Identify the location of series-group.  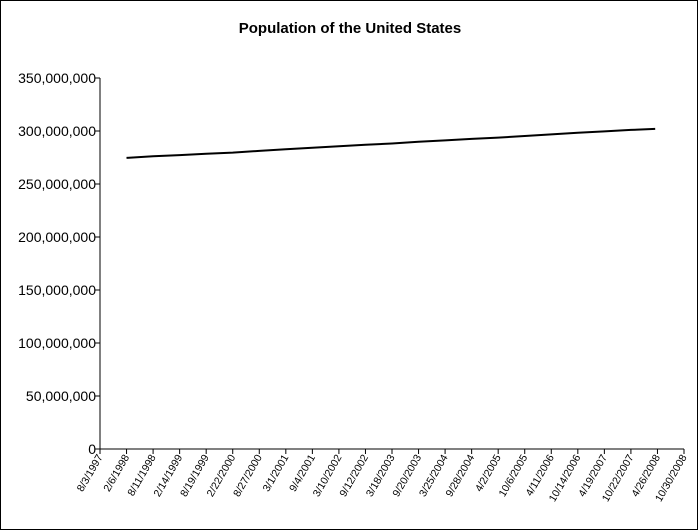
(391, 143).